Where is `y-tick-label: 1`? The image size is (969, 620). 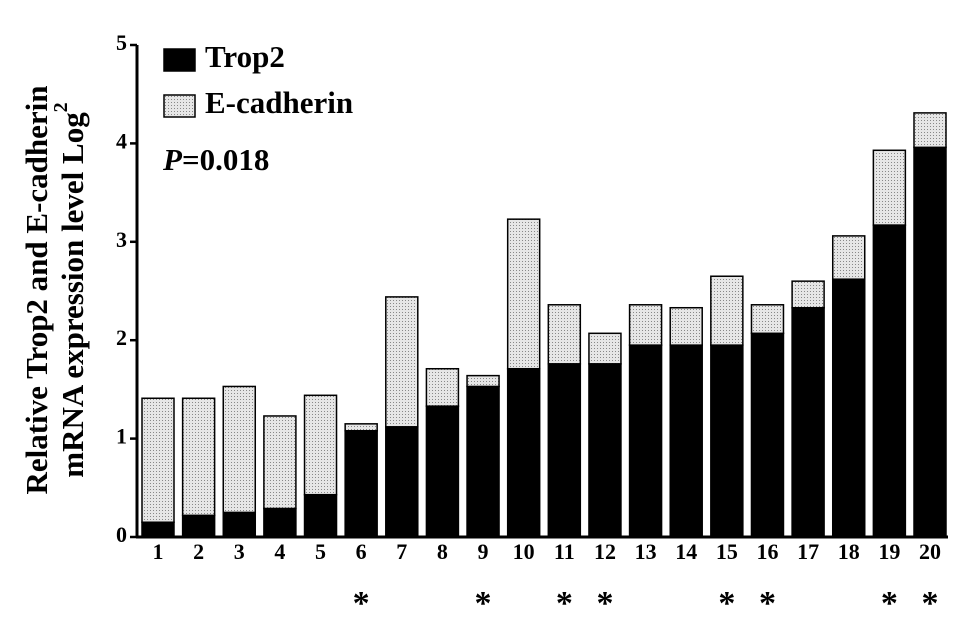 y-tick-label: 1 is located at coordinates (121, 436).